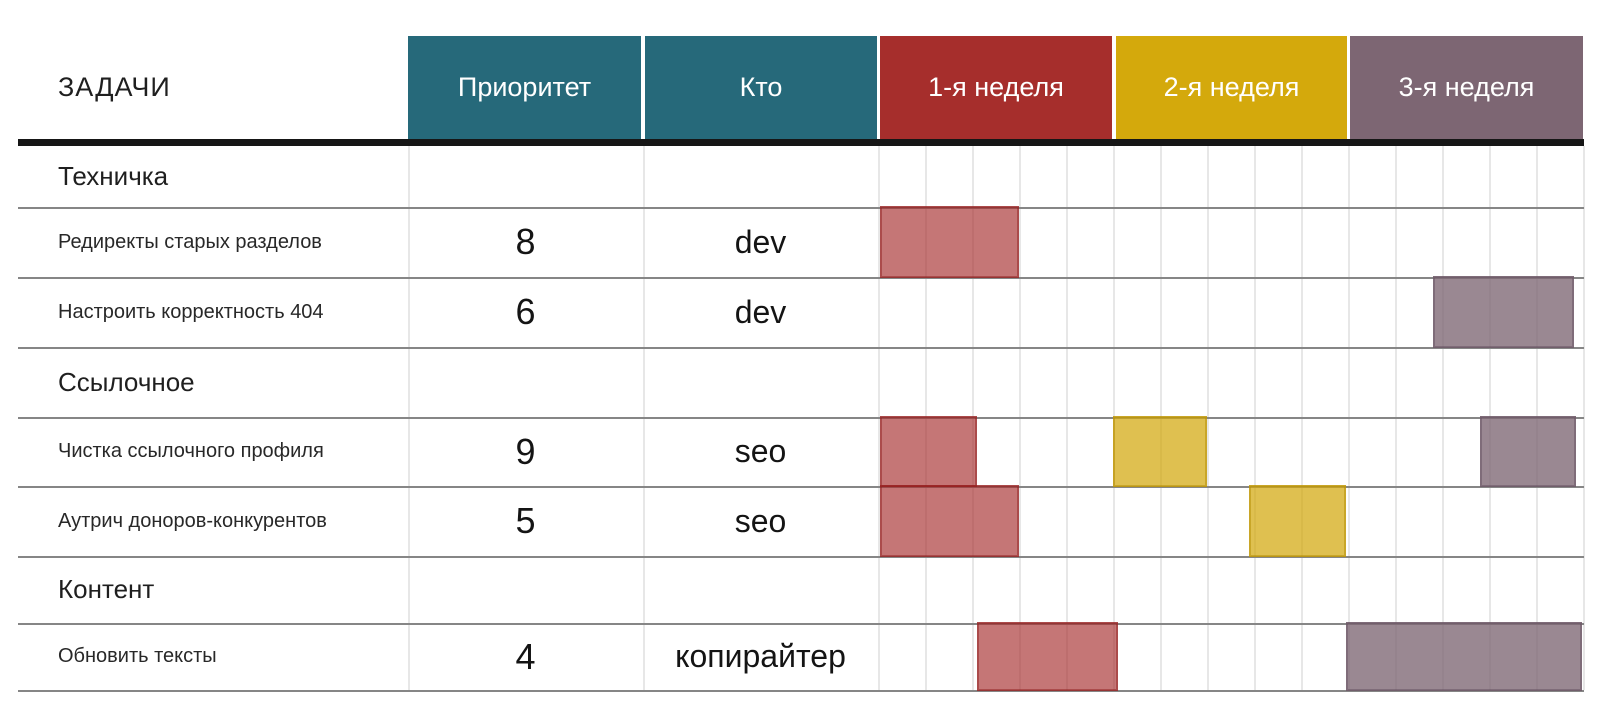 Image resolution: width=1605 pixels, height=712 pixels. What do you see at coordinates (113, 176) in the screenshot?
I see `section-label: Техничка` at bounding box center [113, 176].